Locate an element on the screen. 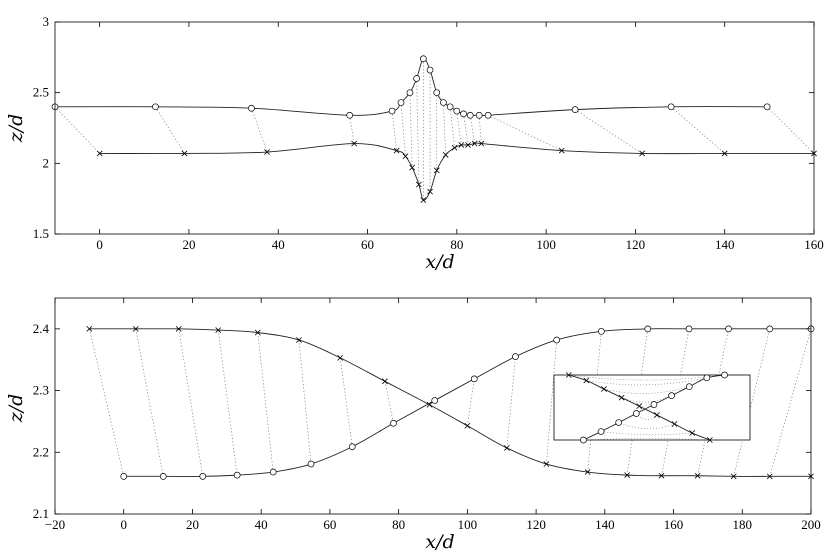  inset is located at coordinates (652, 407).